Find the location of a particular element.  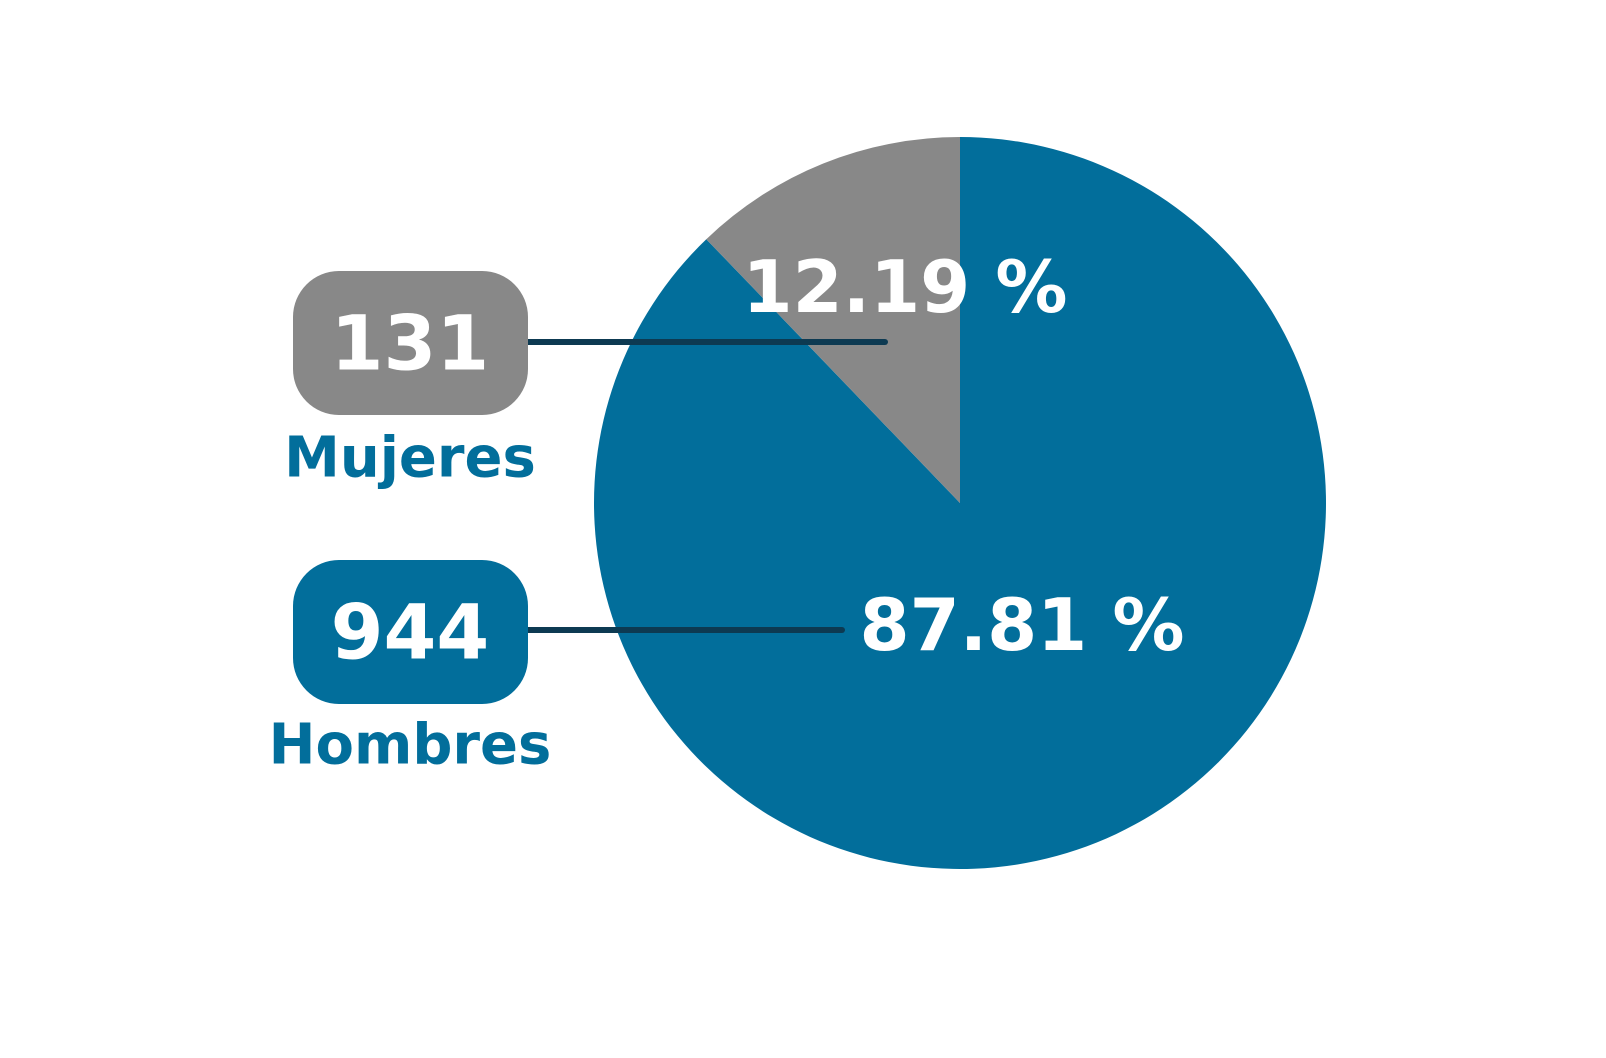

value-label: 12.19 % is located at coordinates (905, 287).